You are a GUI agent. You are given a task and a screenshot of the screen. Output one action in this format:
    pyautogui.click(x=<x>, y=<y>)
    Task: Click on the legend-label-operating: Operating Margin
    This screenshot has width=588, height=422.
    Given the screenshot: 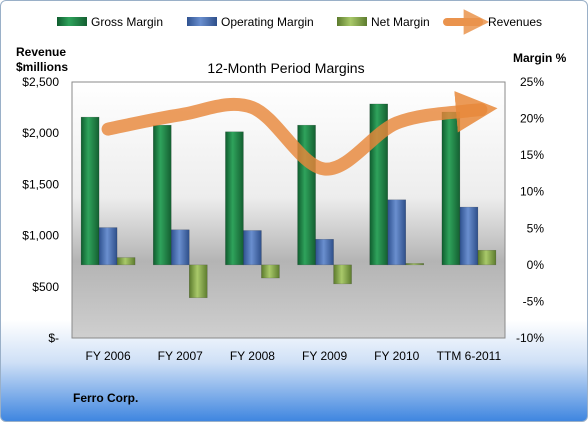 What is the action you would take?
    pyautogui.click(x=267, y=22)
    